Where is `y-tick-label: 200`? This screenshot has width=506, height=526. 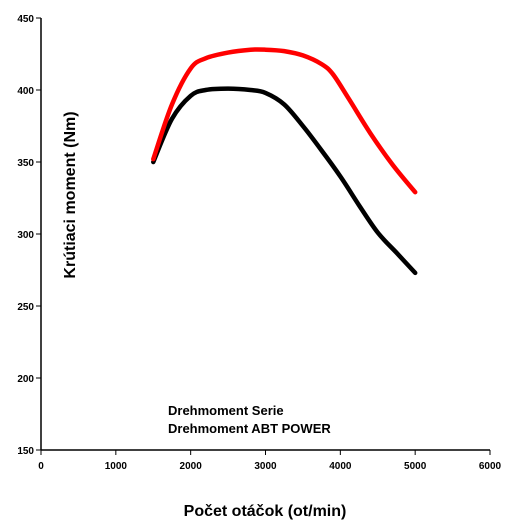 y-tick-label: 200 is located at coordinates (25, 379).